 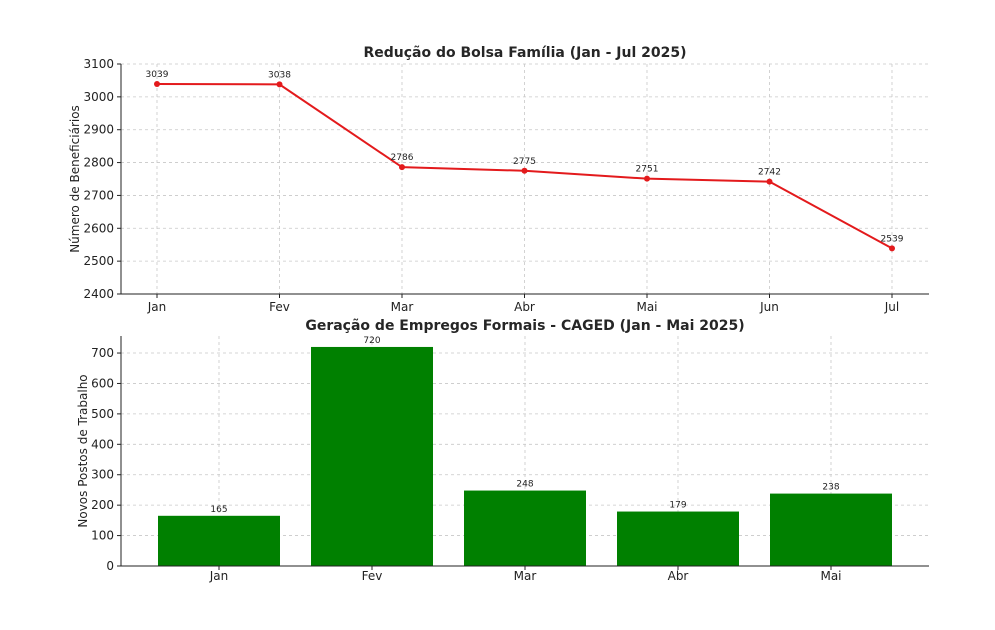 What do you see at coordinates (102, 505) in the screenshot?
I see `bar-chart-y-tick-label: 200` at bounding box center [102, 505].